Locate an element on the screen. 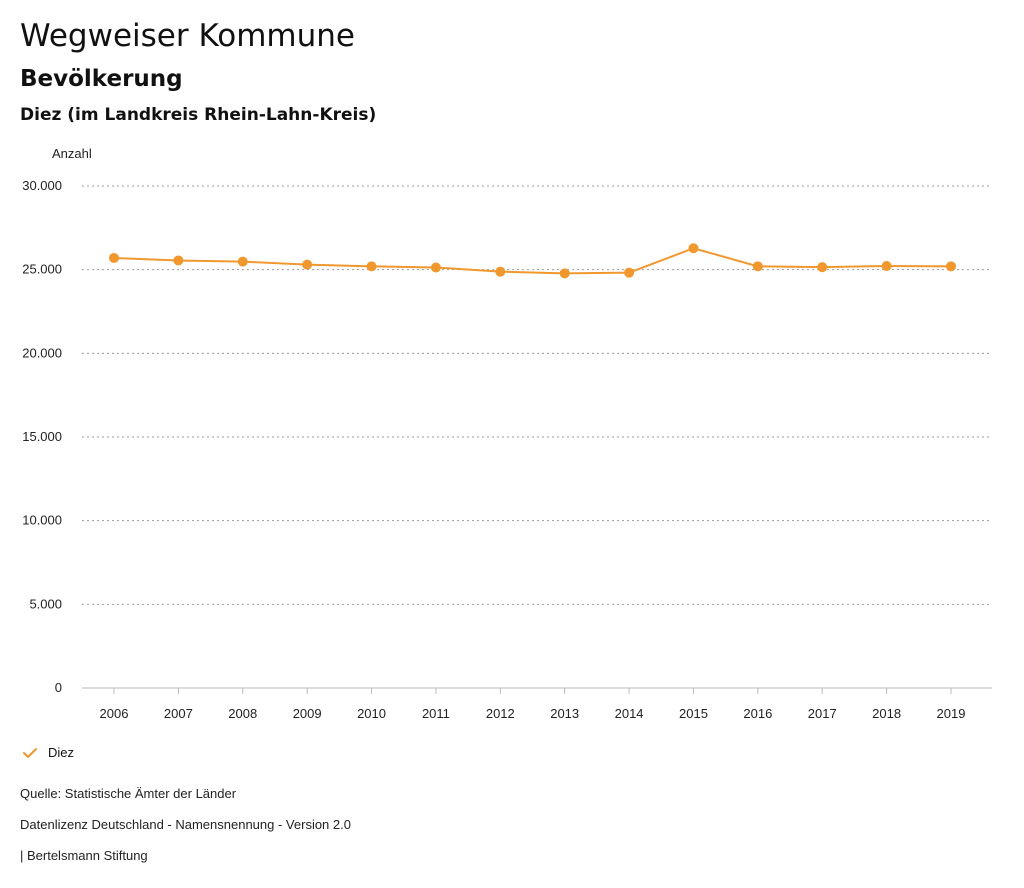  page-subtitle: Bevölkerung is located at coordinates (101, 79).